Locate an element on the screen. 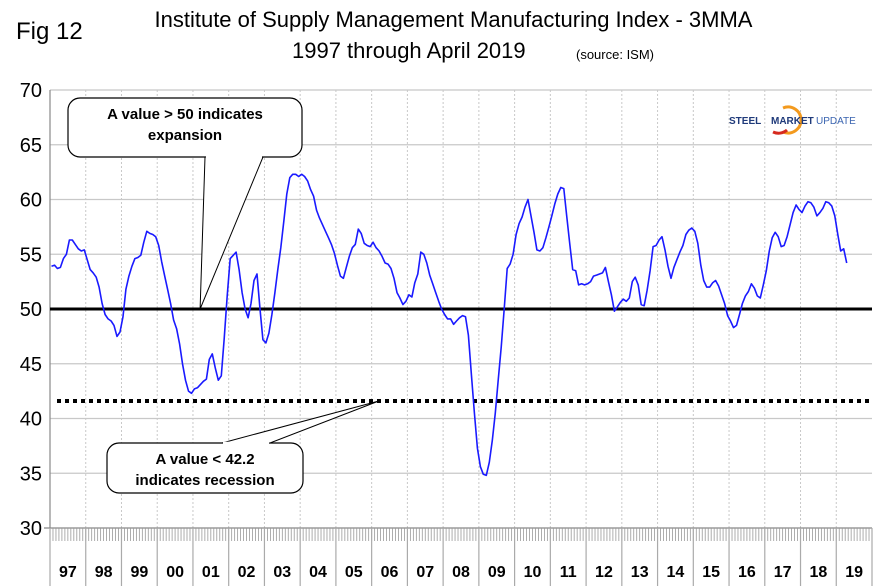  y-tick-label: 70 is located at coordinates (31, 91).